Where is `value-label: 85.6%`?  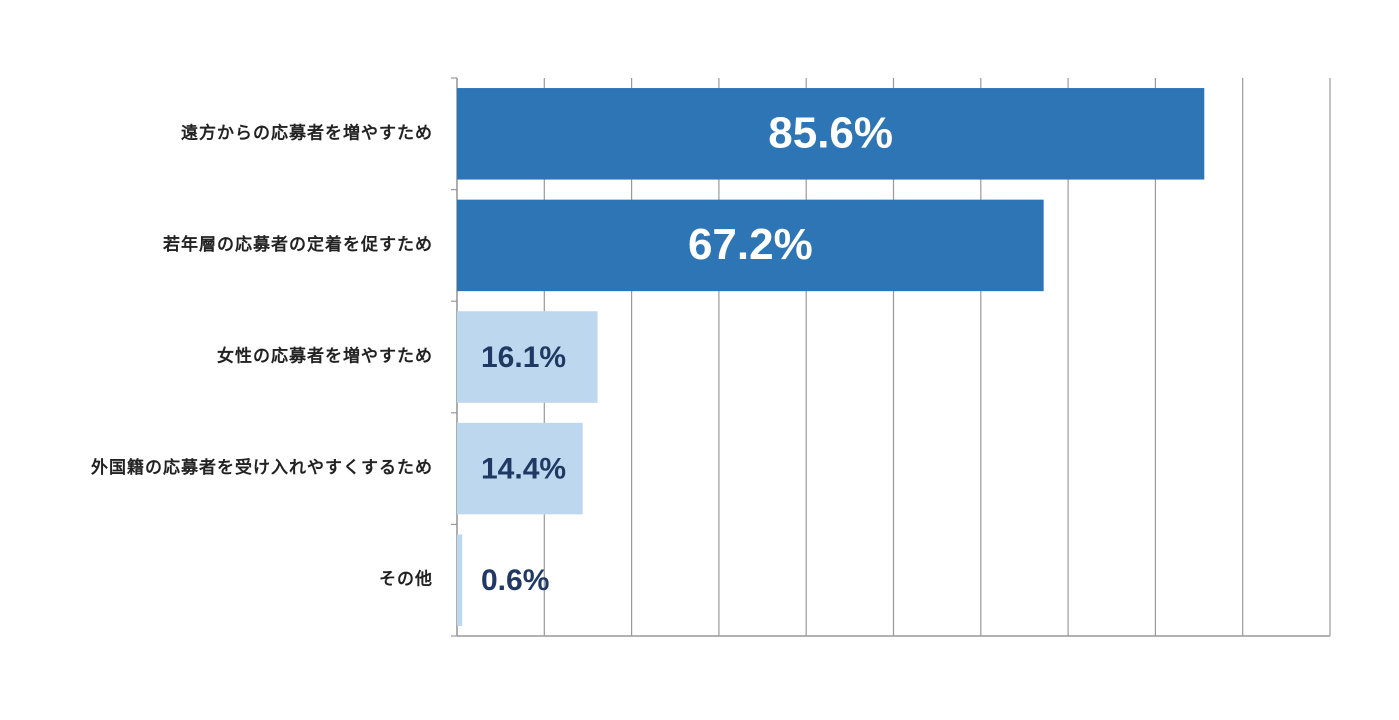 value-label: 85.6% is located at coordinates (830, 132).